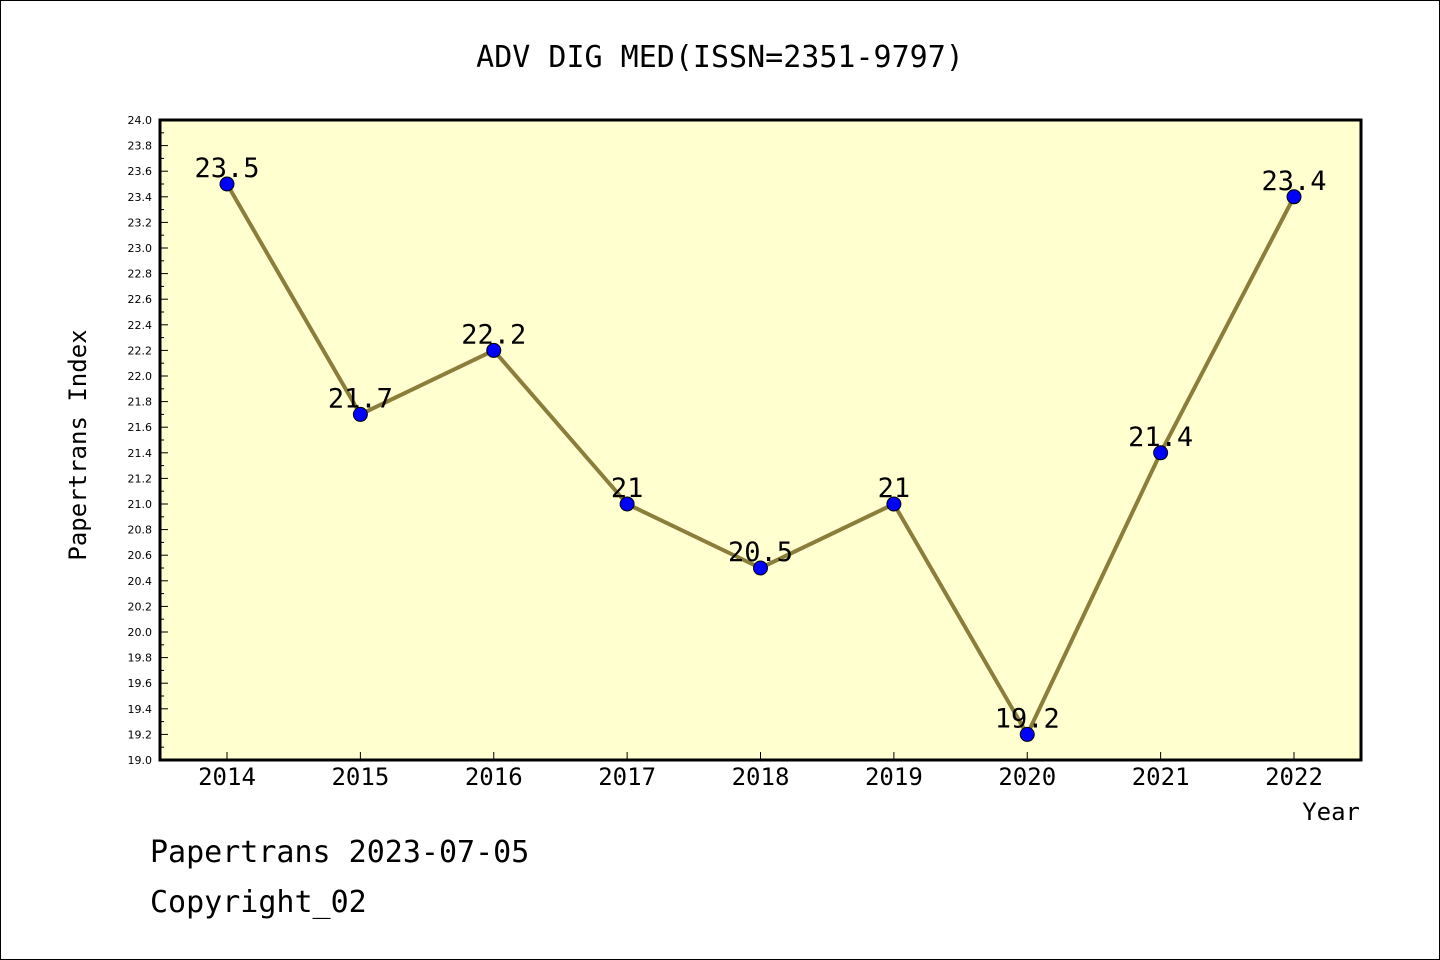 The height and width of the screenshot is (960, 1440). I want to click on chart-title: ADV DIG MED(ISSN=2351-9797), so click(720, 57).